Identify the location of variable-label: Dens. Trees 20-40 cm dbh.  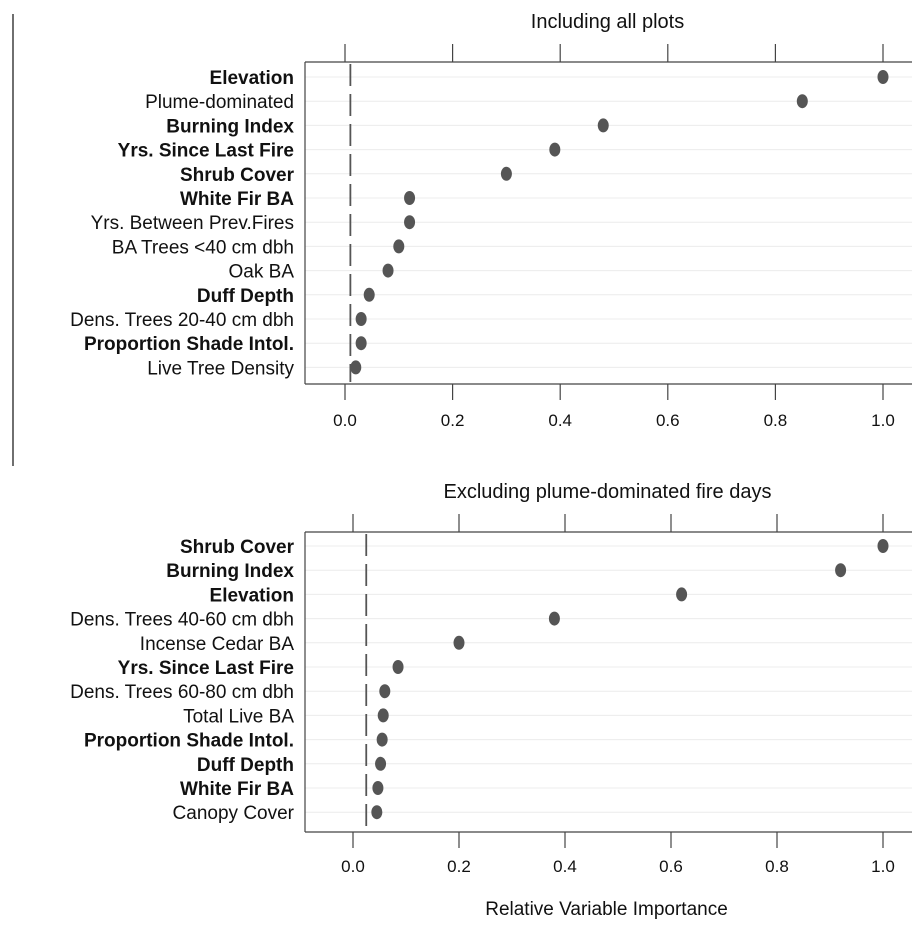
(182, 320).